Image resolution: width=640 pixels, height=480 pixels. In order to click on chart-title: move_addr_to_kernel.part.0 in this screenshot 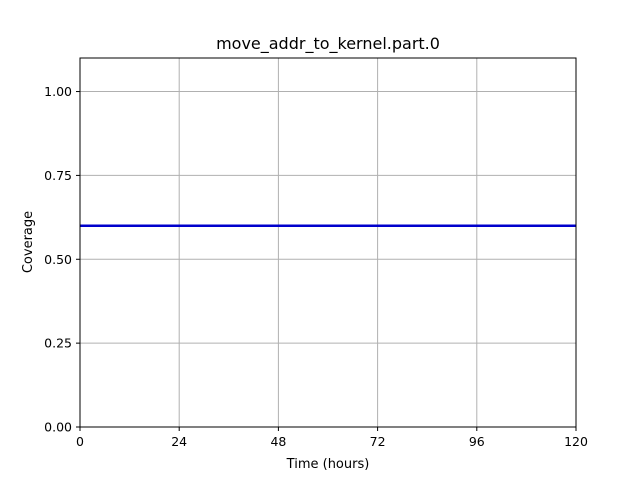, I will do `click(328, 44)`.